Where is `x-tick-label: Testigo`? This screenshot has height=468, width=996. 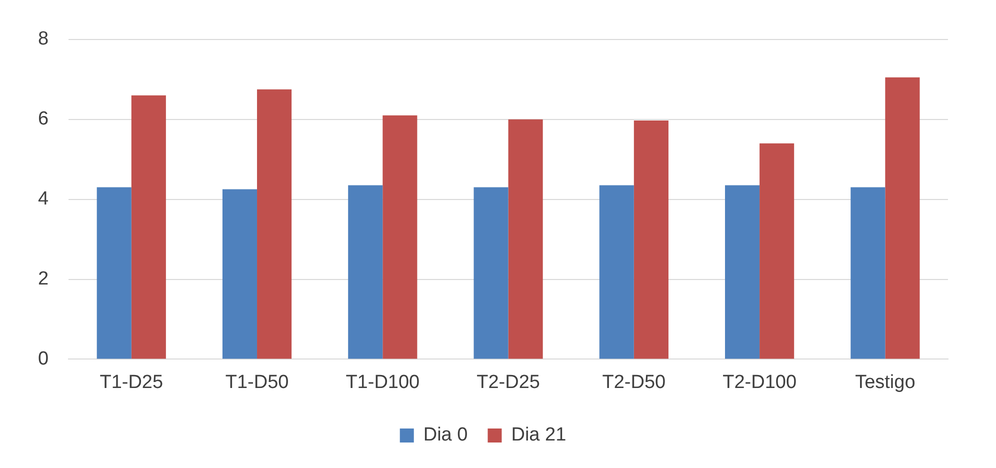 x-tick-label: Testigo is located at coordinates (885, 382).